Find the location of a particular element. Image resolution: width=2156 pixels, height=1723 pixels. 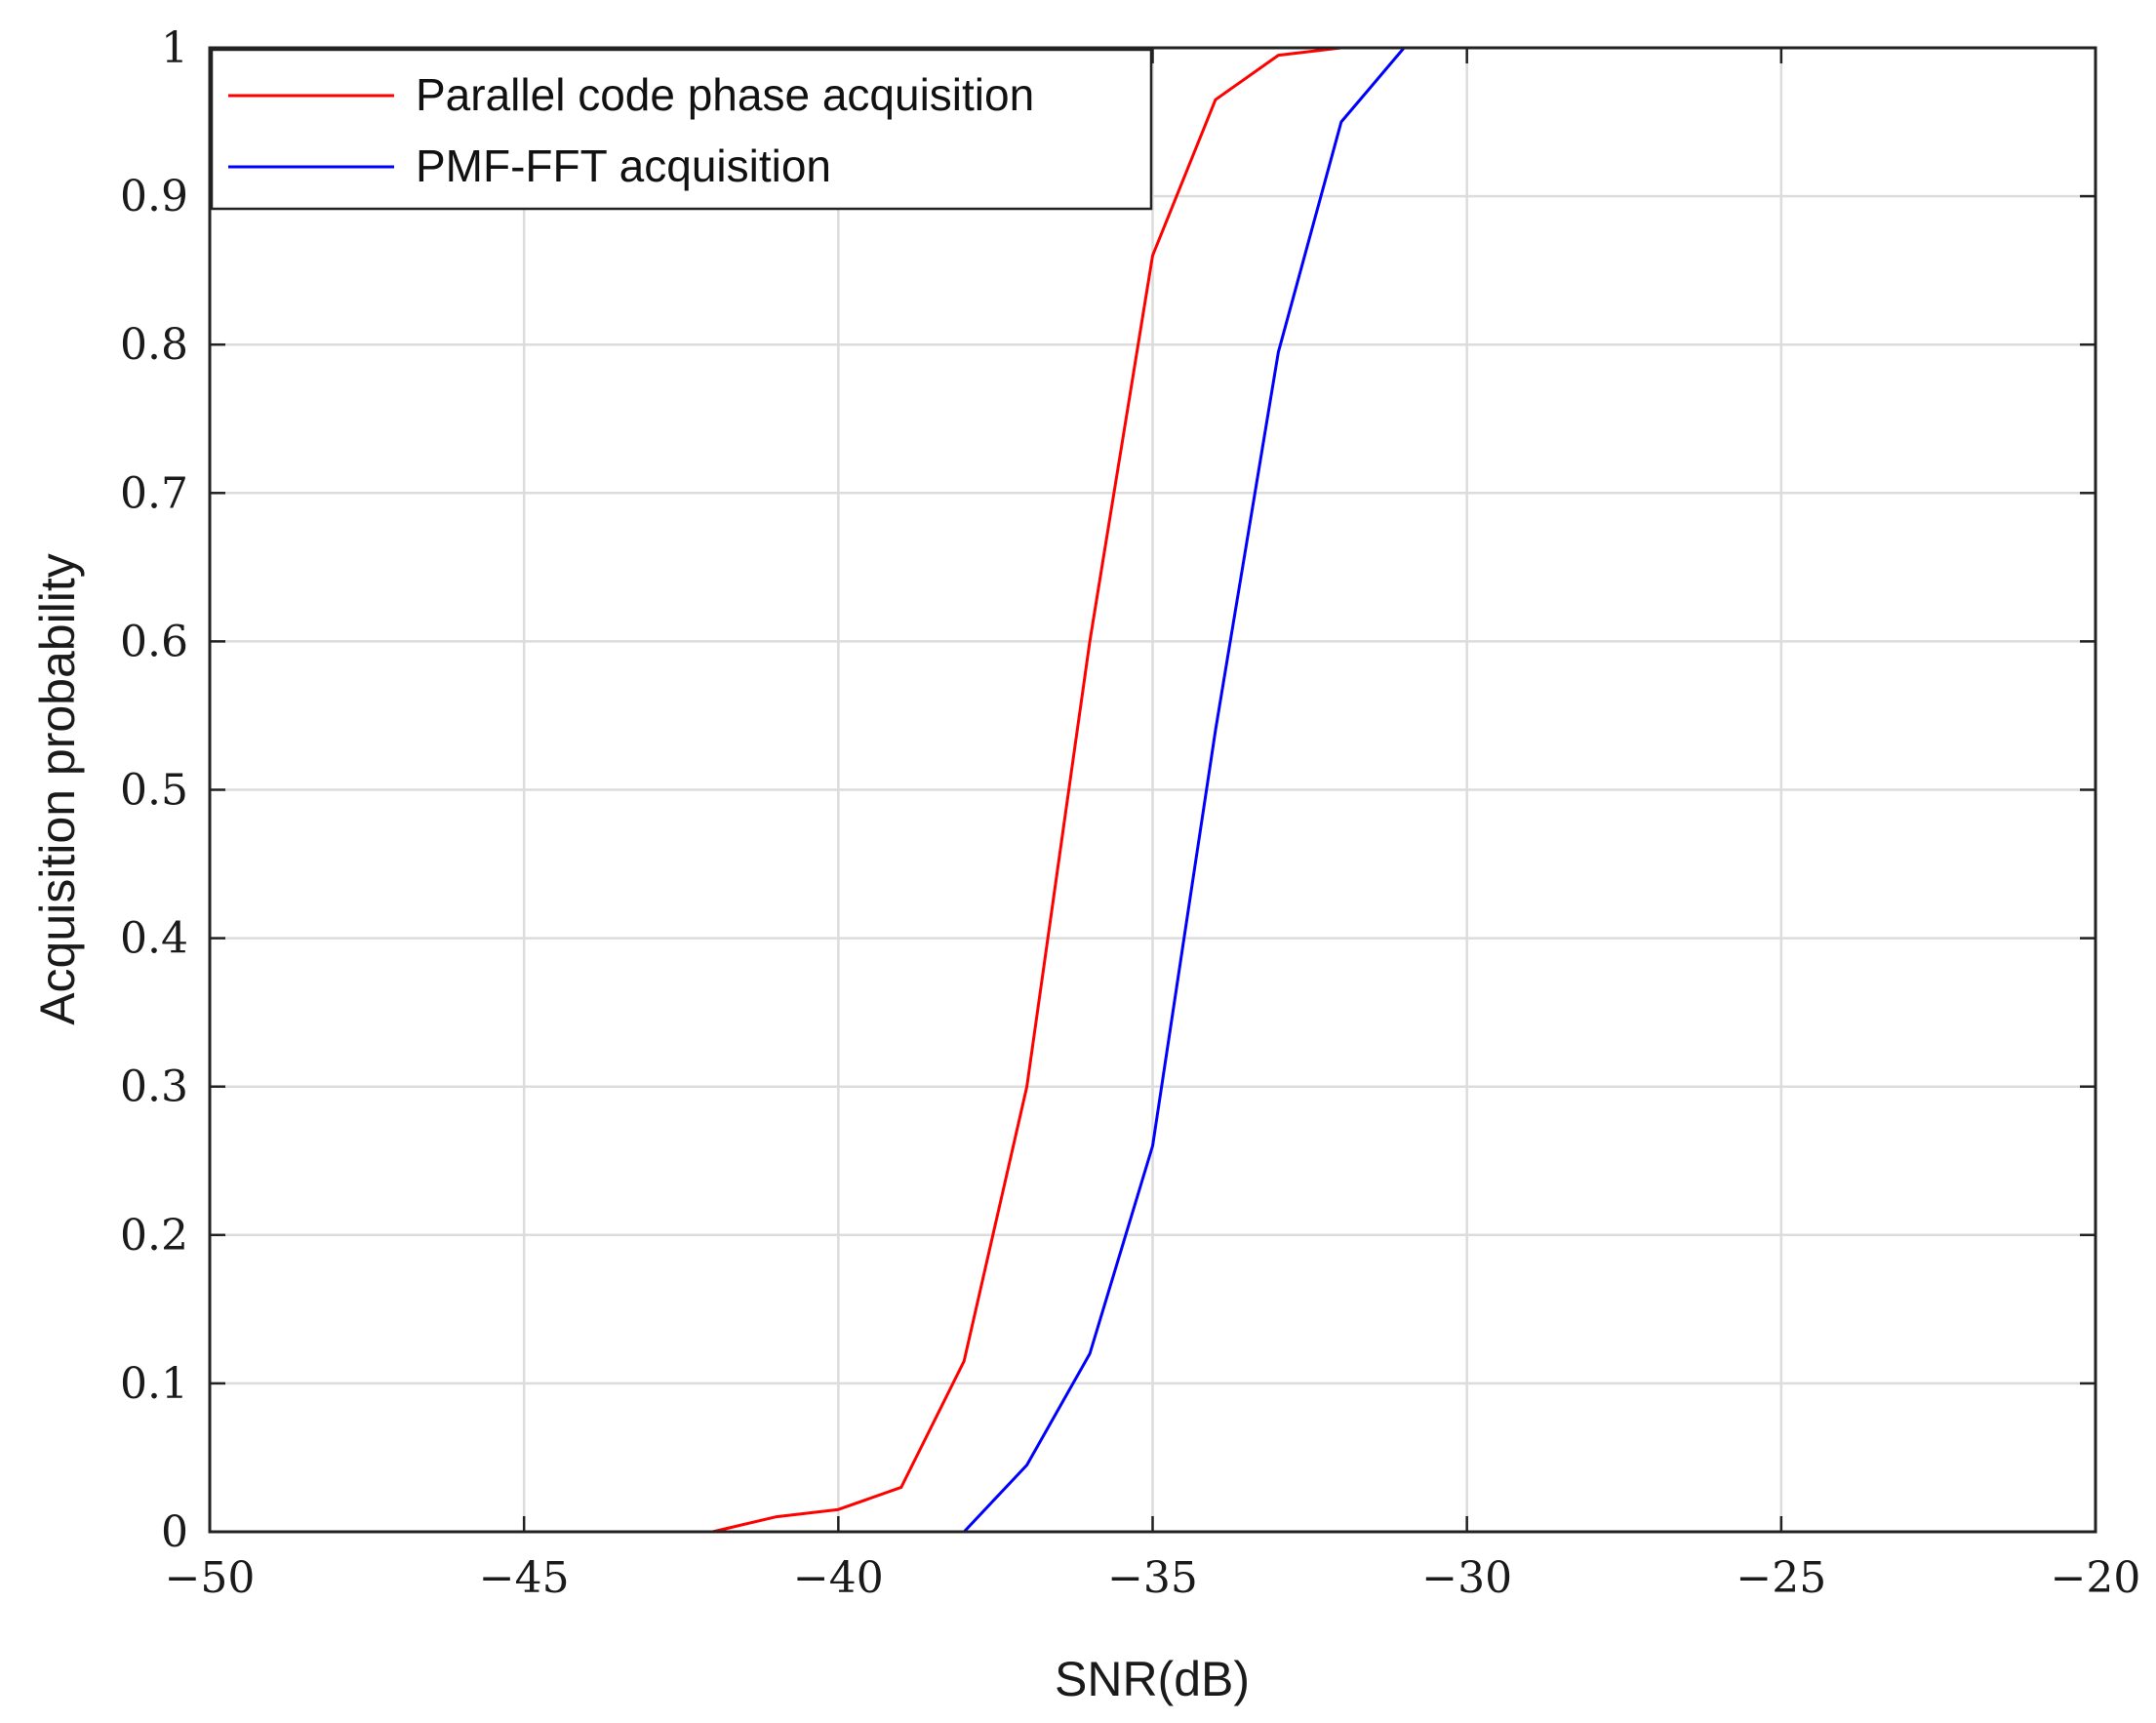

y-tick-label: 0.7 is located at coordinates (154, 493).